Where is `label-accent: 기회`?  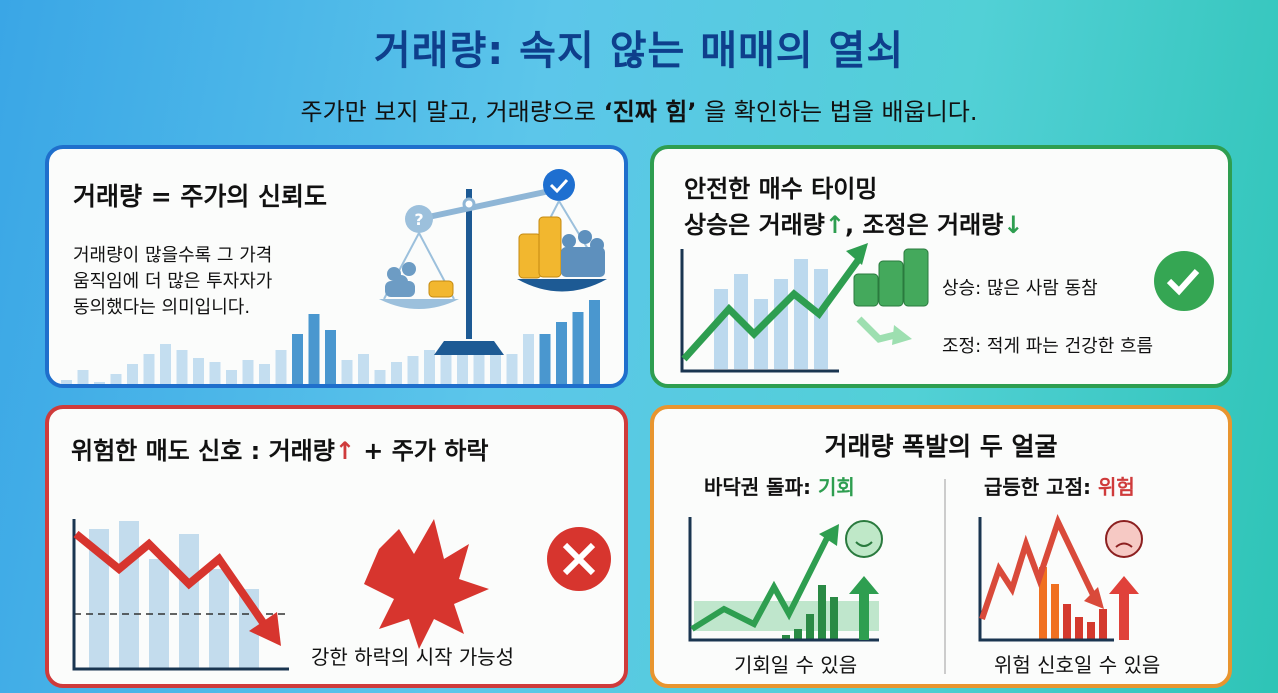
label-accent: 기회 is located at coordinates (836, 487).